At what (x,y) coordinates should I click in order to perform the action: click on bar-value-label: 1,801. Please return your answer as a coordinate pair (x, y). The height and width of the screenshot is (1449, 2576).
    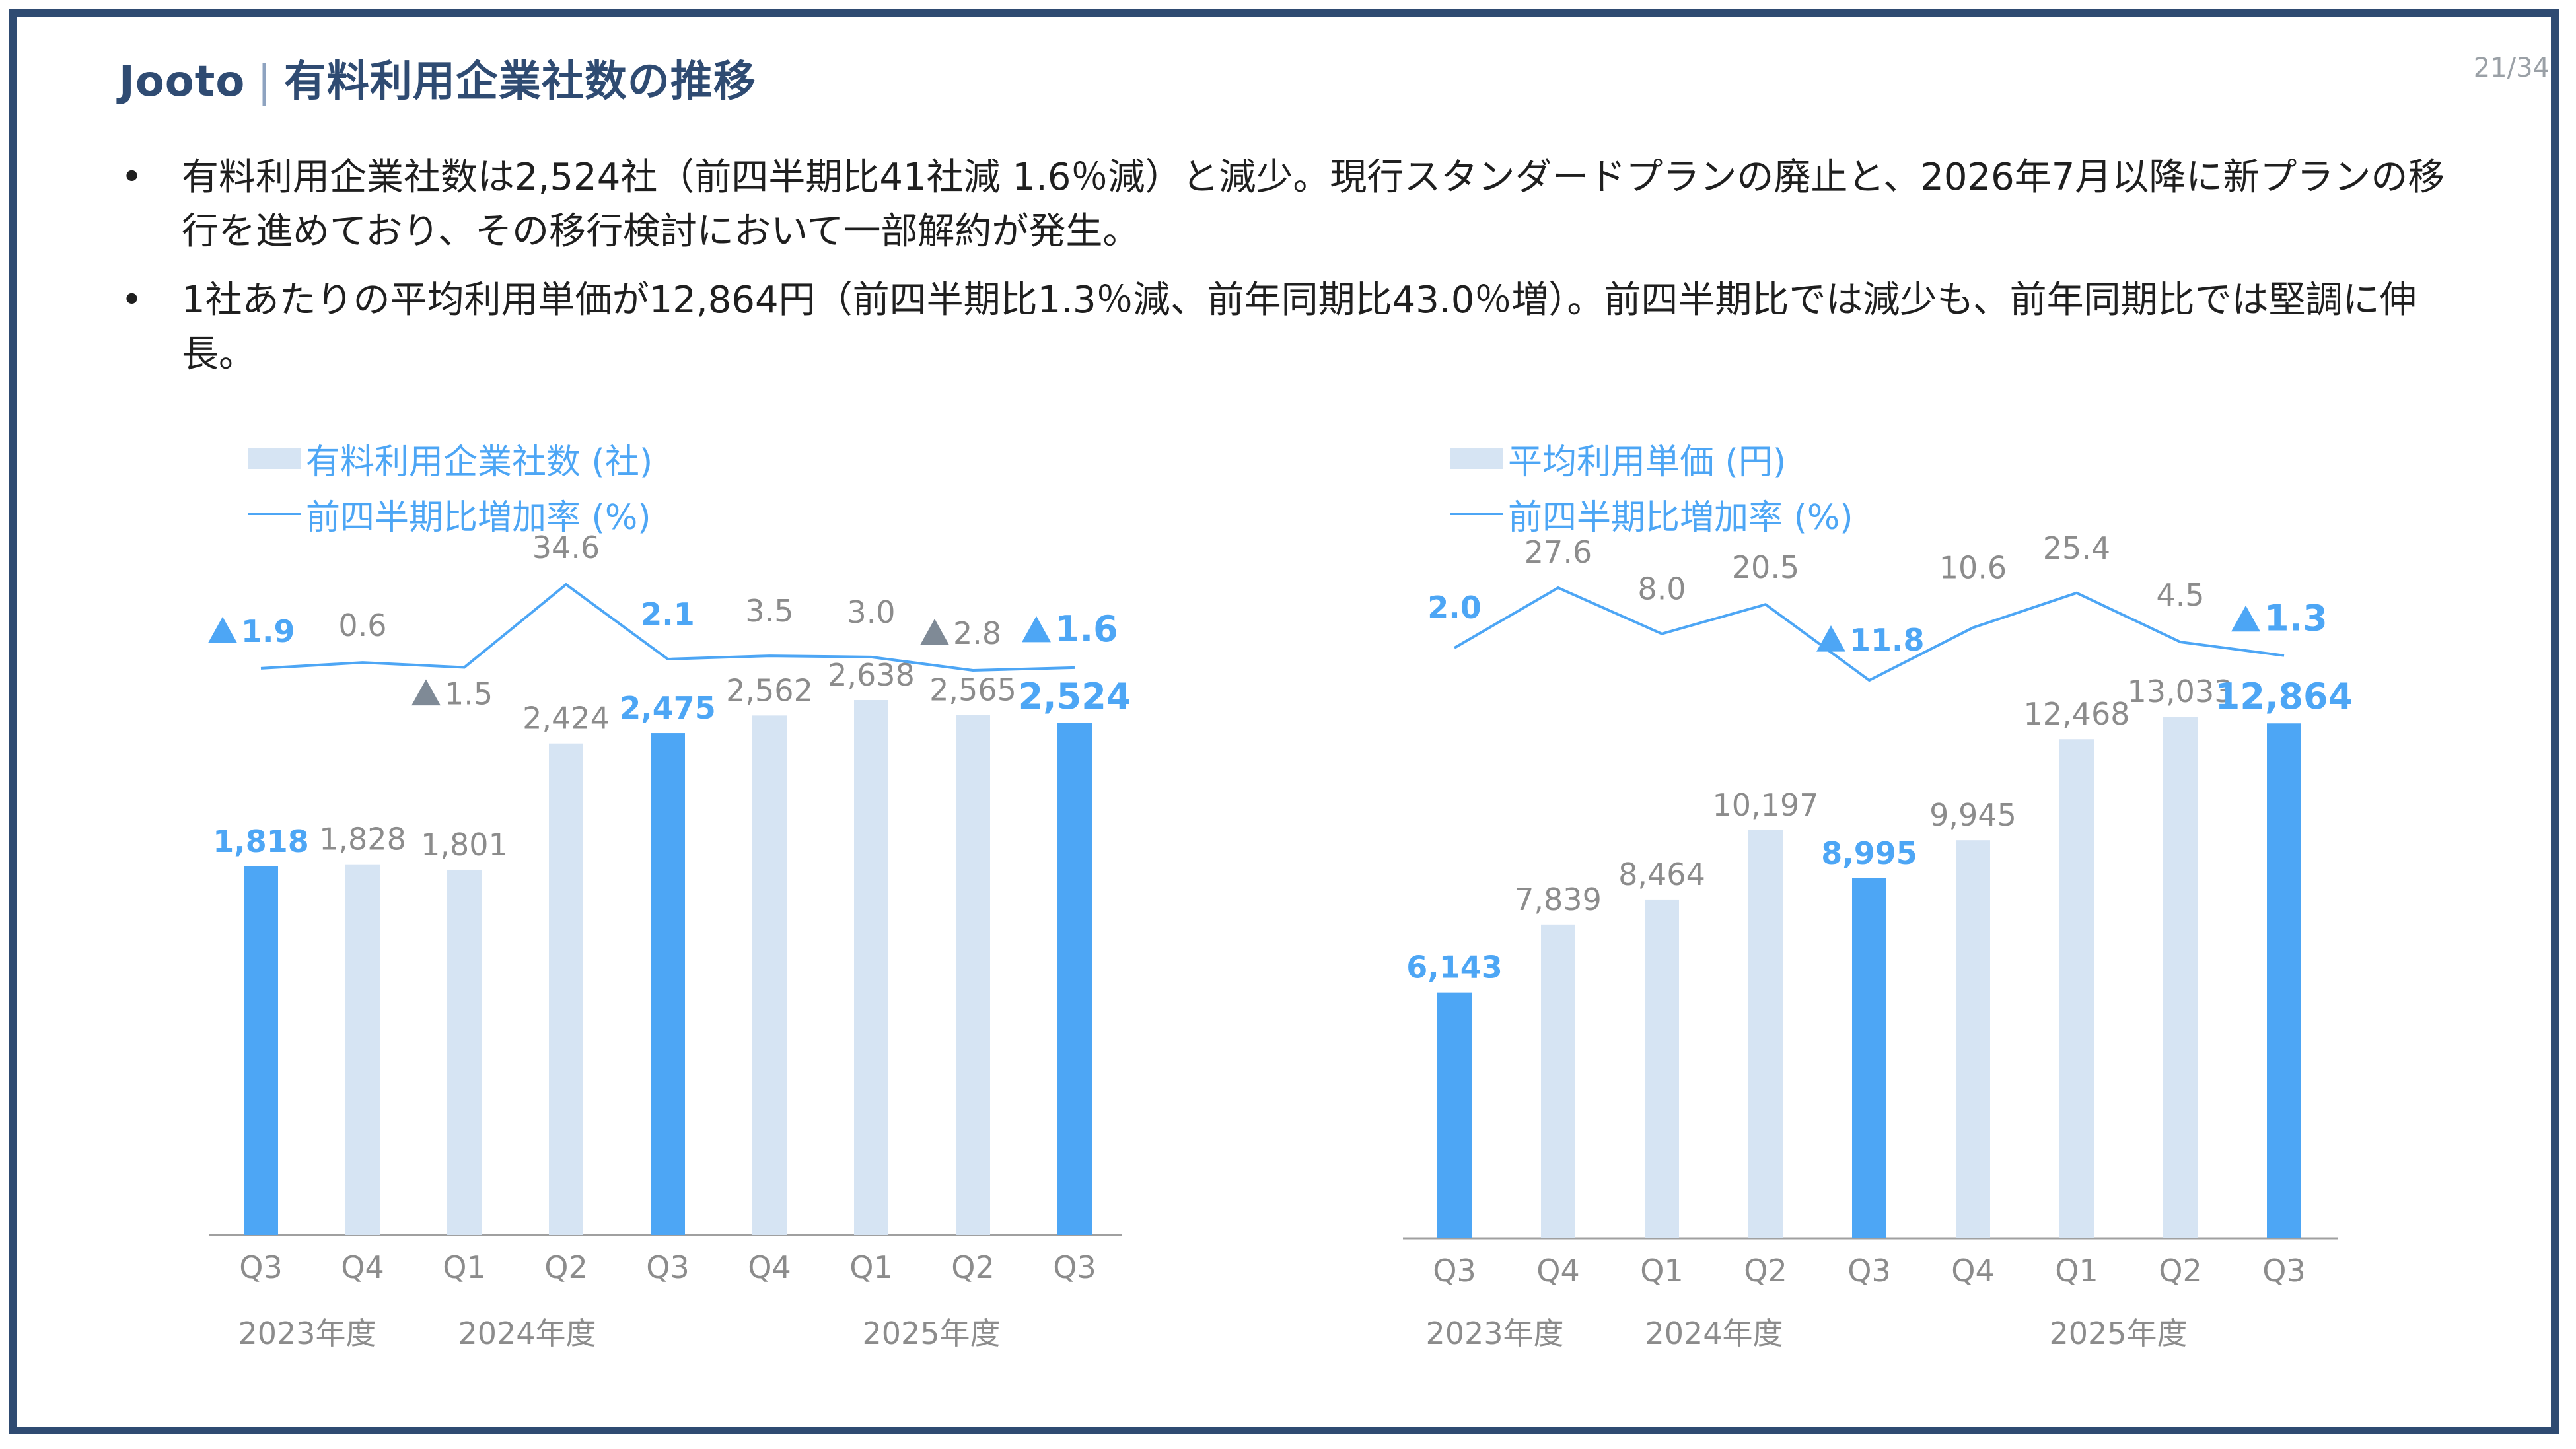
    Looking at the image, I should click on (464, 845).